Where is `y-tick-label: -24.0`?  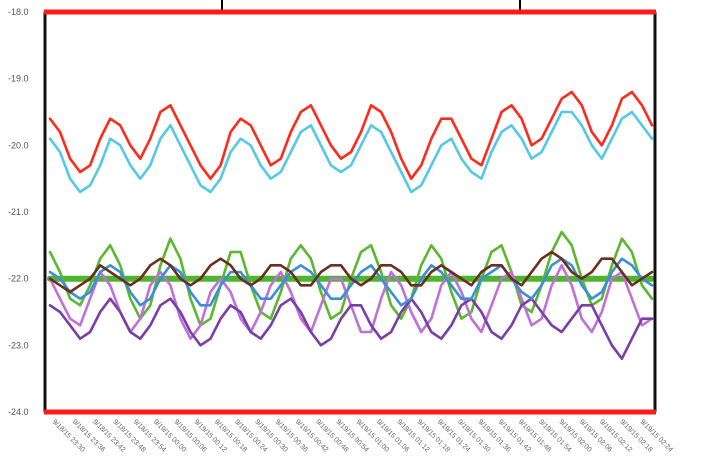 y-tick-label: -24.0 is located at coordinates (18, 412).